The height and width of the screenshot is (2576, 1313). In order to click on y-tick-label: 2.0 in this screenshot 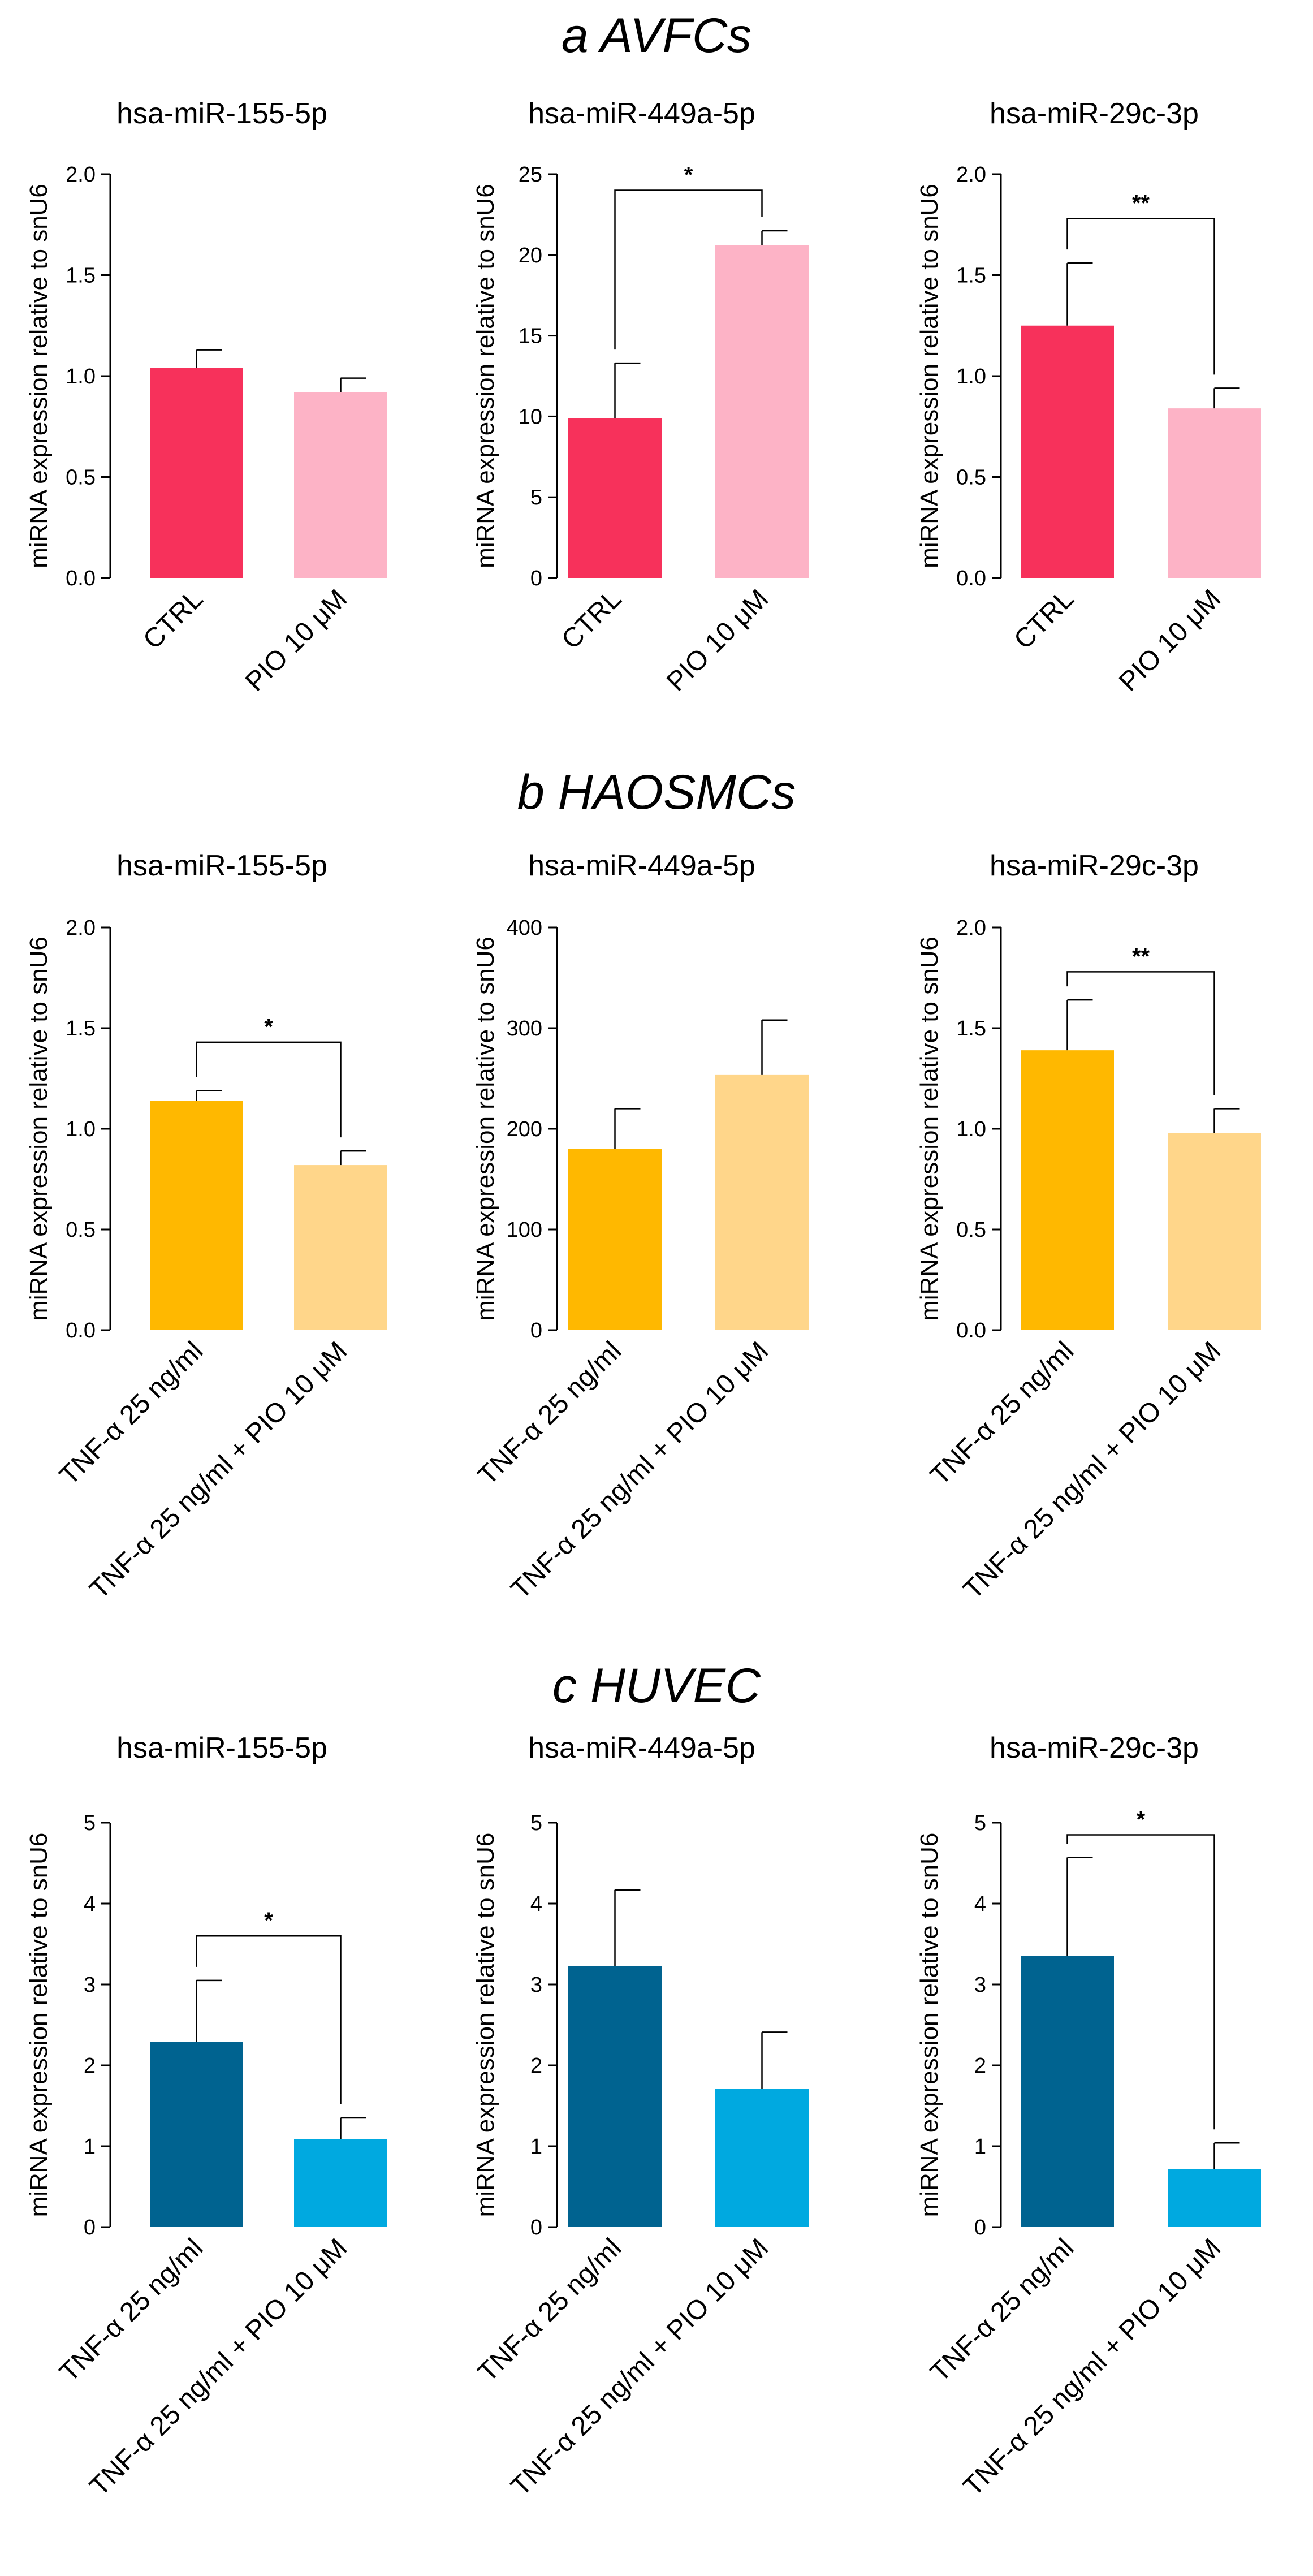, I will do `click(81, 928)`.